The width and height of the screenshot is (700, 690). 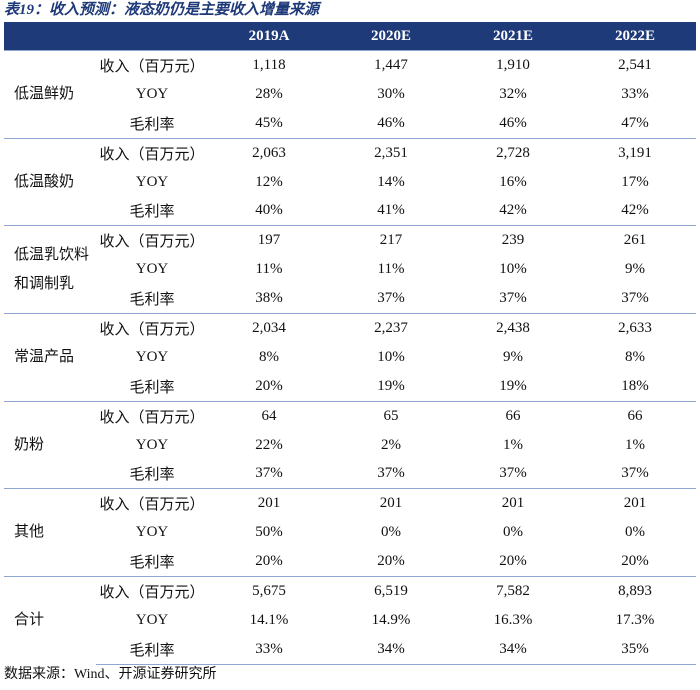 I want to click on group-label: 合计, so click(x=50, y=620).